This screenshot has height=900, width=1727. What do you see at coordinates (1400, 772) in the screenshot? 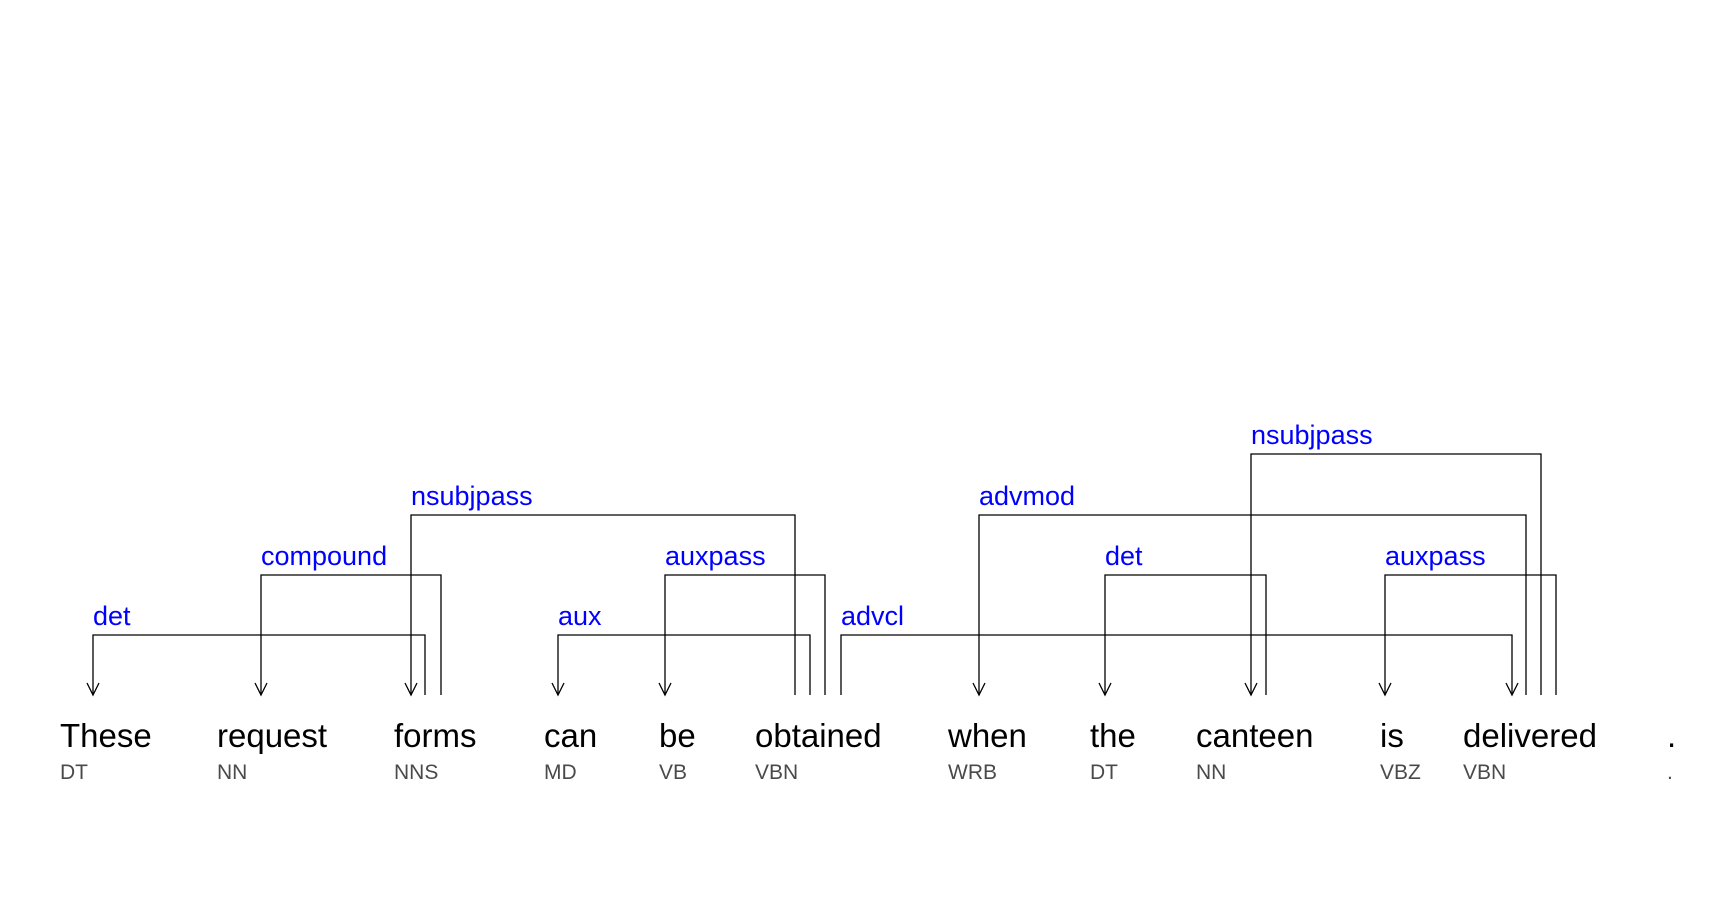
I see `pos-tag: VBZ` at bounding box center [1400, 772].